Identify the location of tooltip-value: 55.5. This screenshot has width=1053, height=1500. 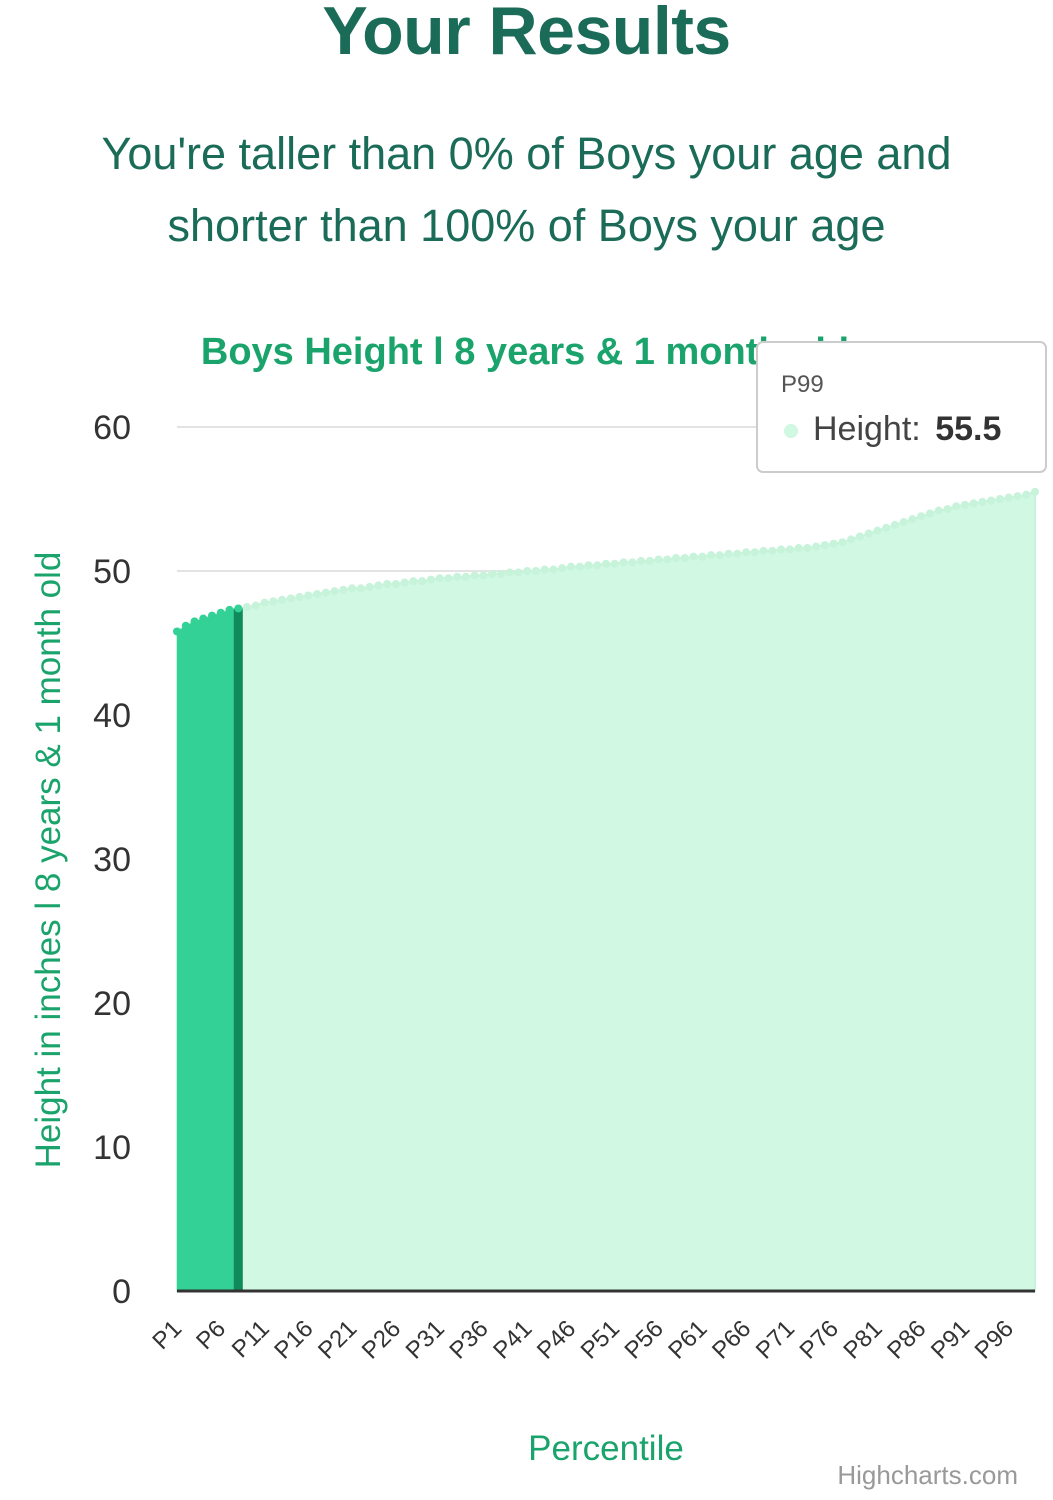
(968, 429).